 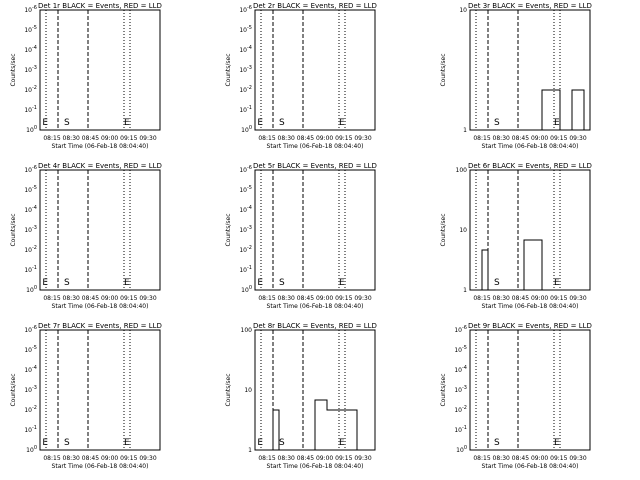 What do you see at coordinates (315, 166) in the screenshot?
I see `plot-title: Det 5r BLACK = Events, RED = LLD` at bounding box center [315, 166].